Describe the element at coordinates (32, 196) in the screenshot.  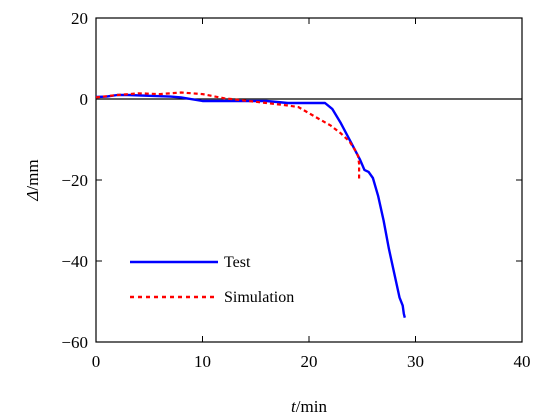
I see `y-axis-label-symbol: Δ` at that location.